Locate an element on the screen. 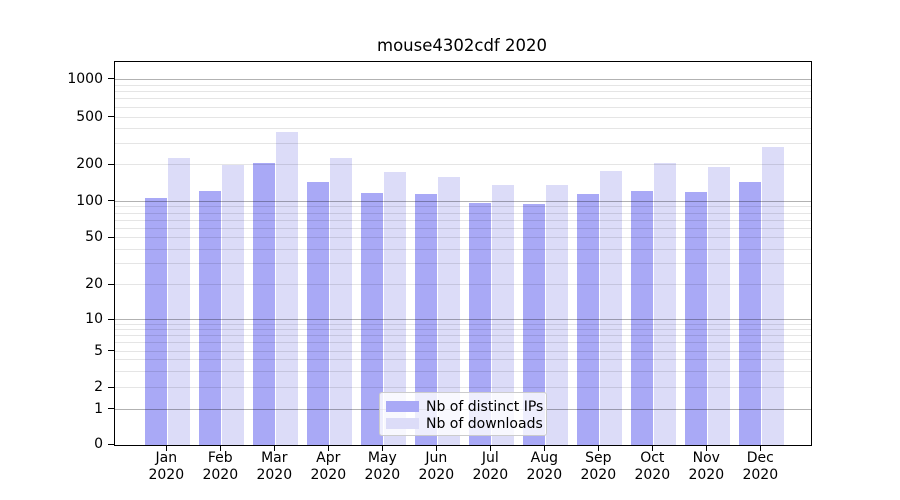 This screenshot has width=900, height=500. x-tick-month: Aug is located at coordinates (544, 458).